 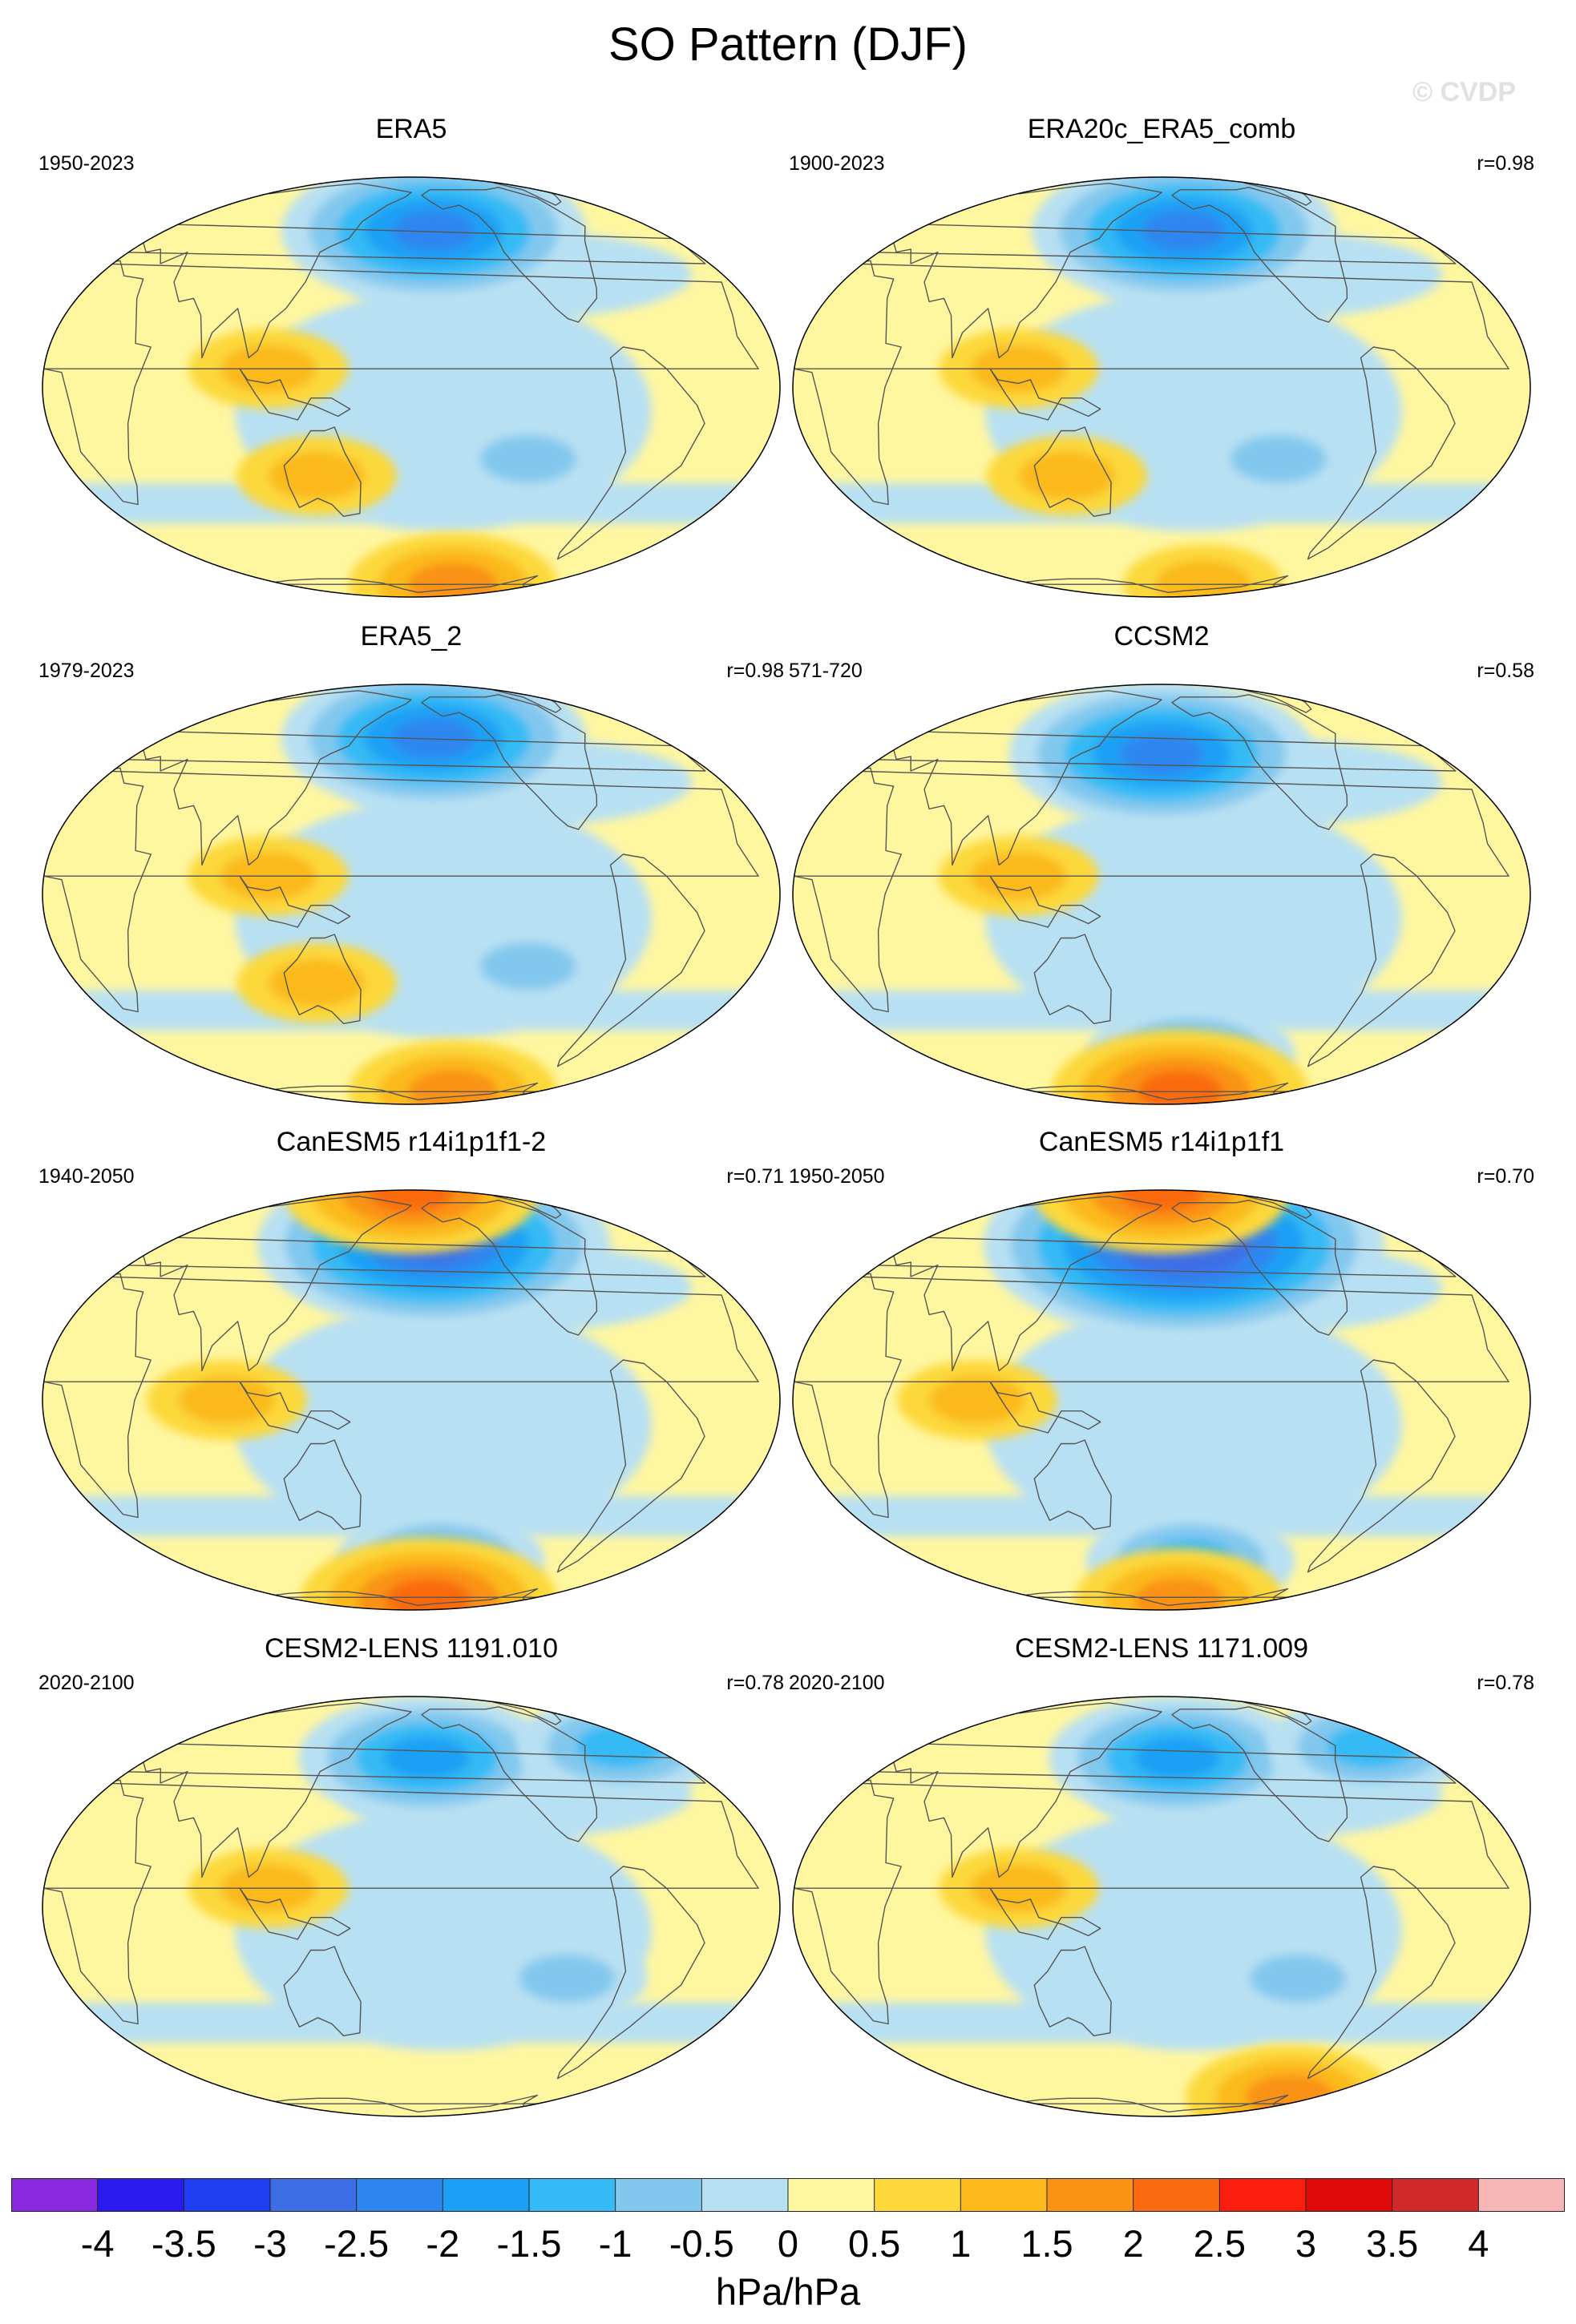 I want to click on colorbar-tick-label: -2, so click(x=443, y=2243).